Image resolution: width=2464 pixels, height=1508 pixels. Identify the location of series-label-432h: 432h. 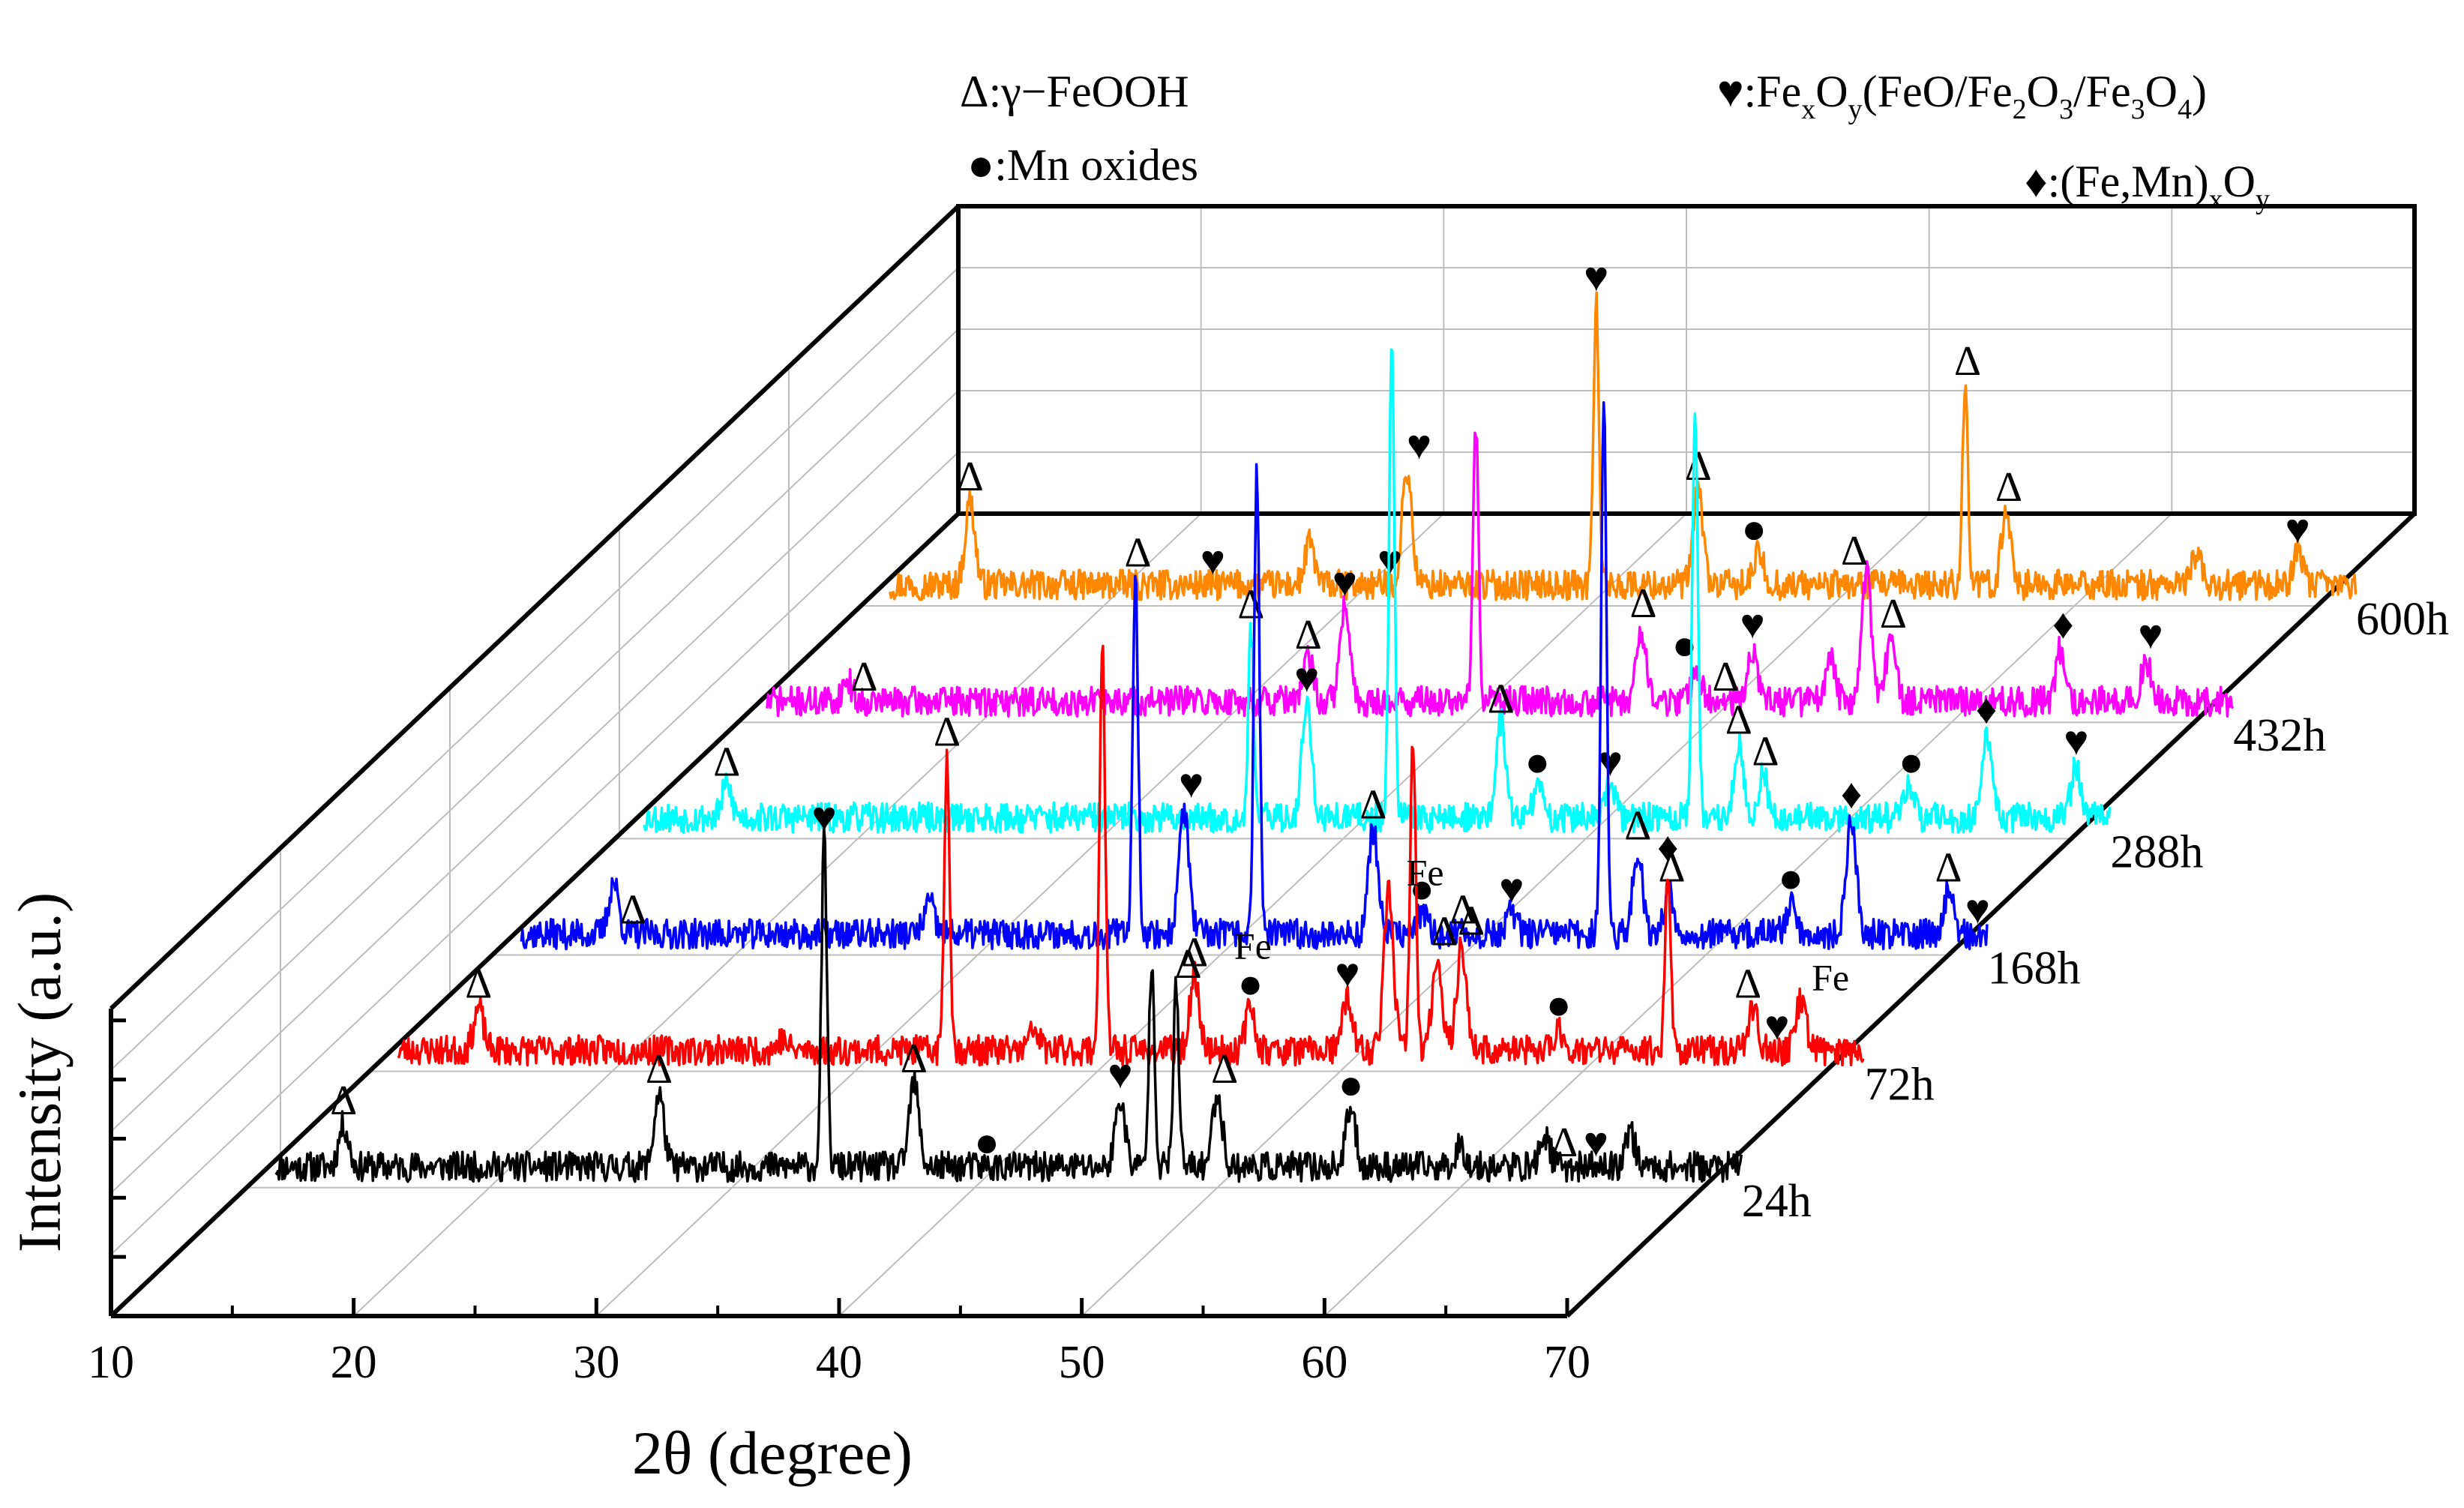
(2279, 735).